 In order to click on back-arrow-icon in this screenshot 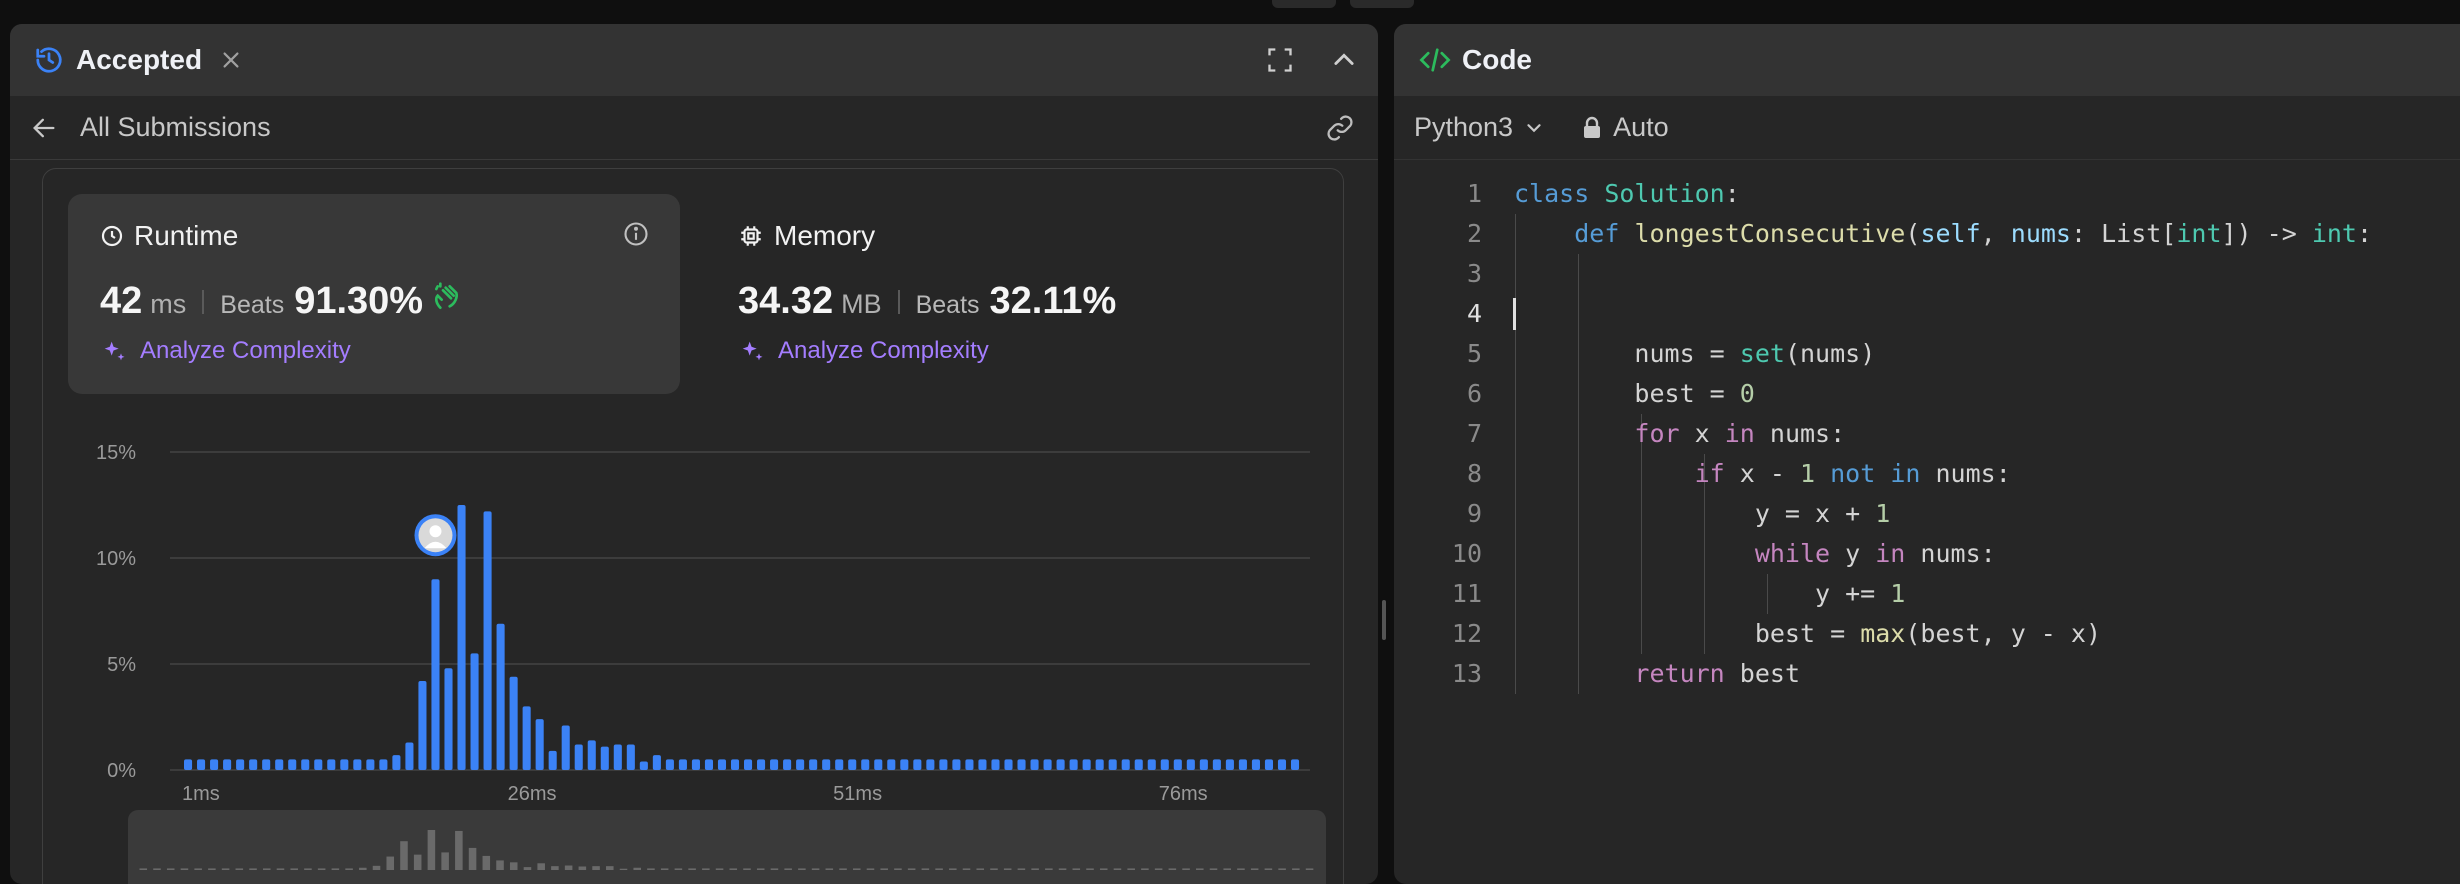, I will do `click(44, 128)`.